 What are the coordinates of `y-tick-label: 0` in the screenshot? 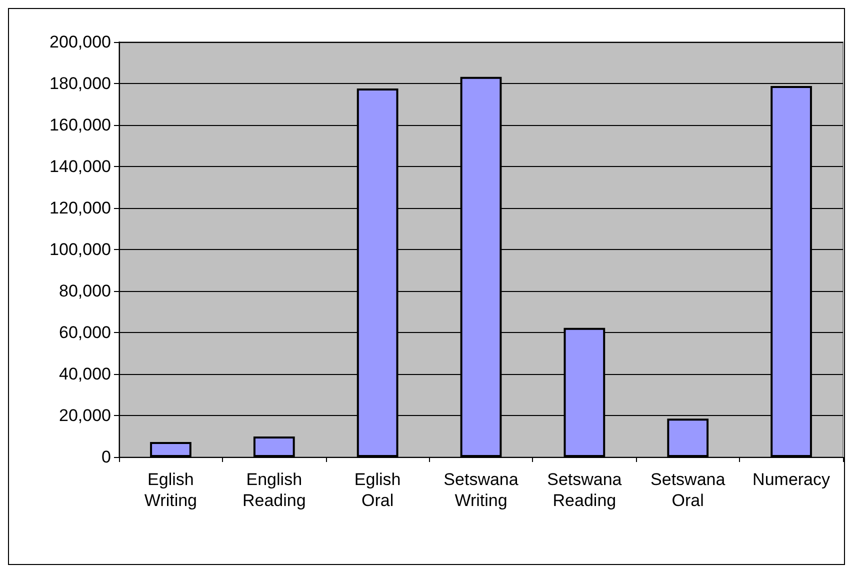 It's located at (106, 457).